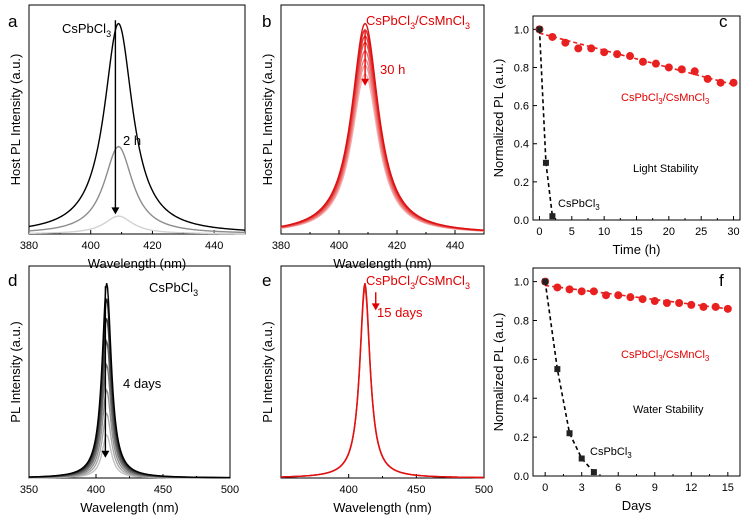 Image resolution: width=750 pixels, height=526 pixels. What do you see at coordinates (604, 232) in the screenshot?
I see `x-tick-label: 10` at bounding box center [604, 232].